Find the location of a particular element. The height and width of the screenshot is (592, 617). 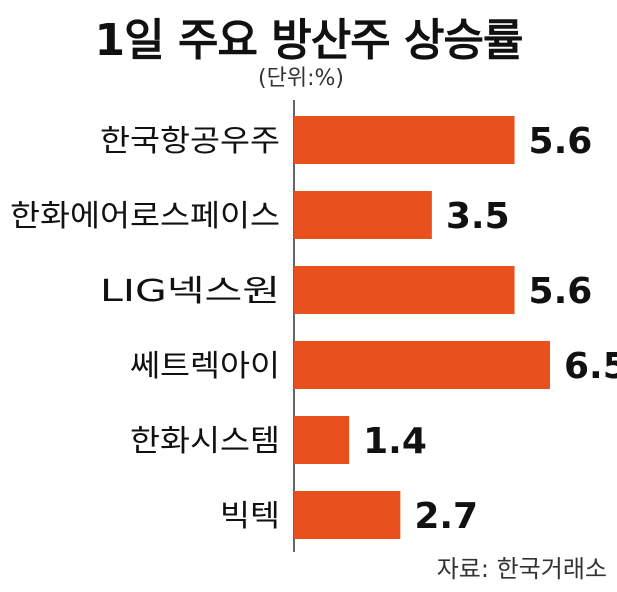

chart-title: 1일 주요 방산주 상승률 is located at coordinates (309, 40).